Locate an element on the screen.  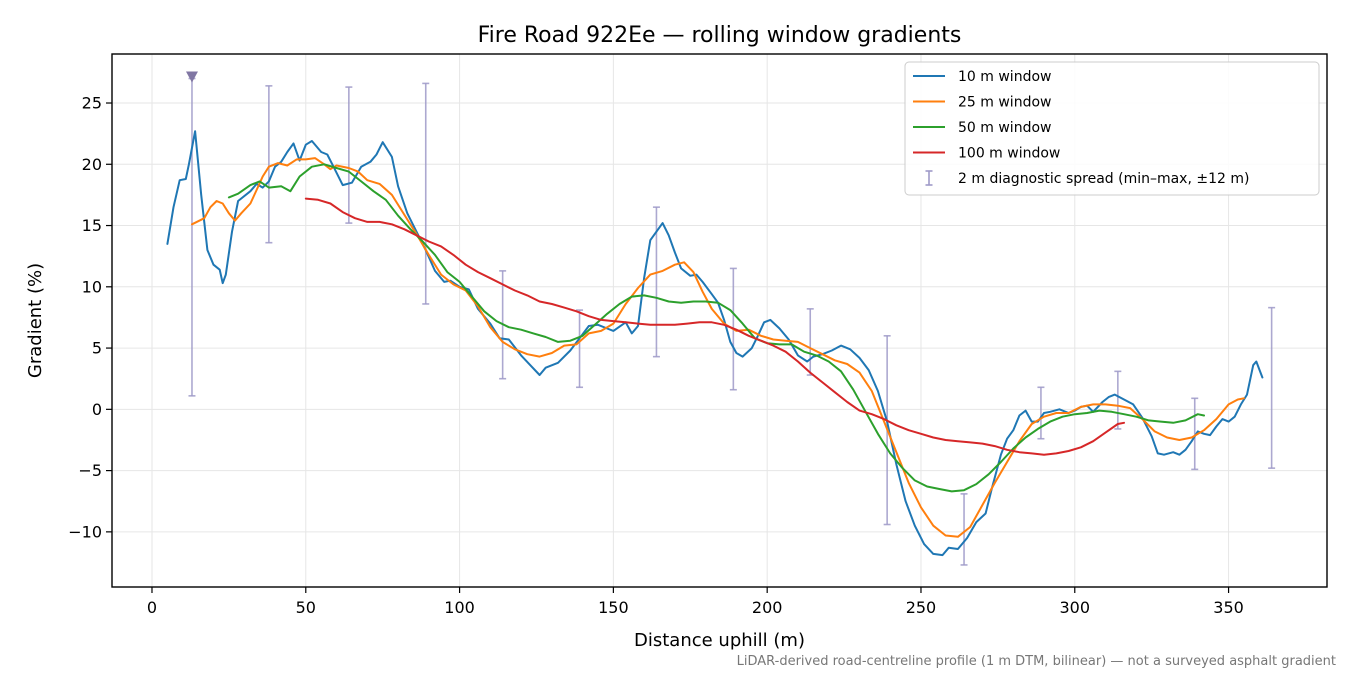
legend-label: 50 m window is located at coordinates (1004, 128).